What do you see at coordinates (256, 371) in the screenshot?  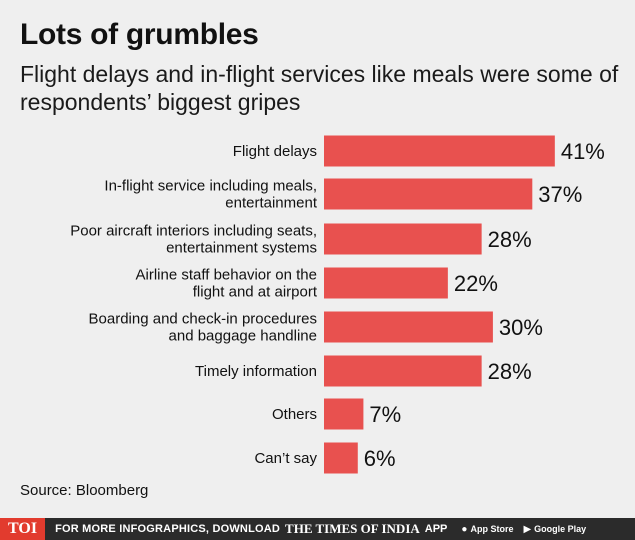 I see `category-label: Timely information` at bounding box center [256, 371].